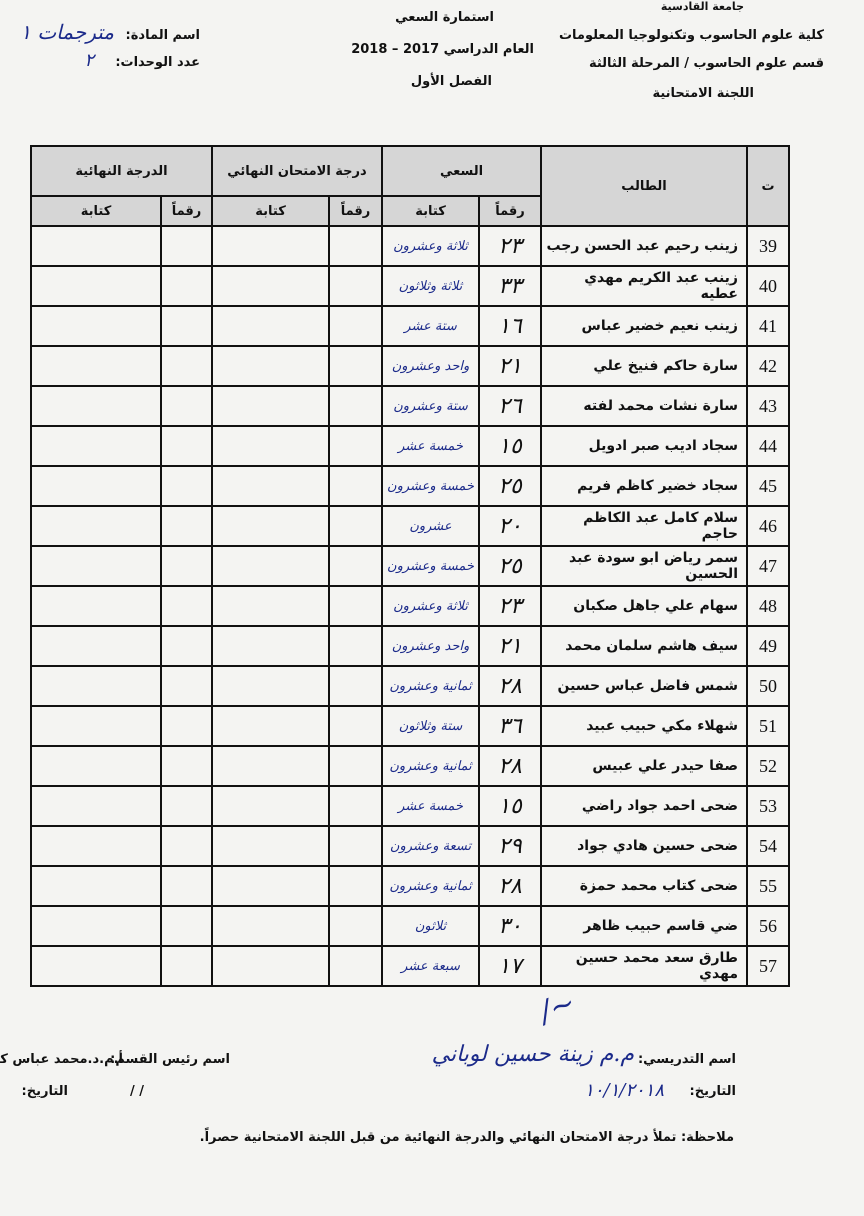  Describe the element at coordinates (644, 246) in the screenshot. I see `student-name: زينب رحيم عبد الحسن رجب` at that location.